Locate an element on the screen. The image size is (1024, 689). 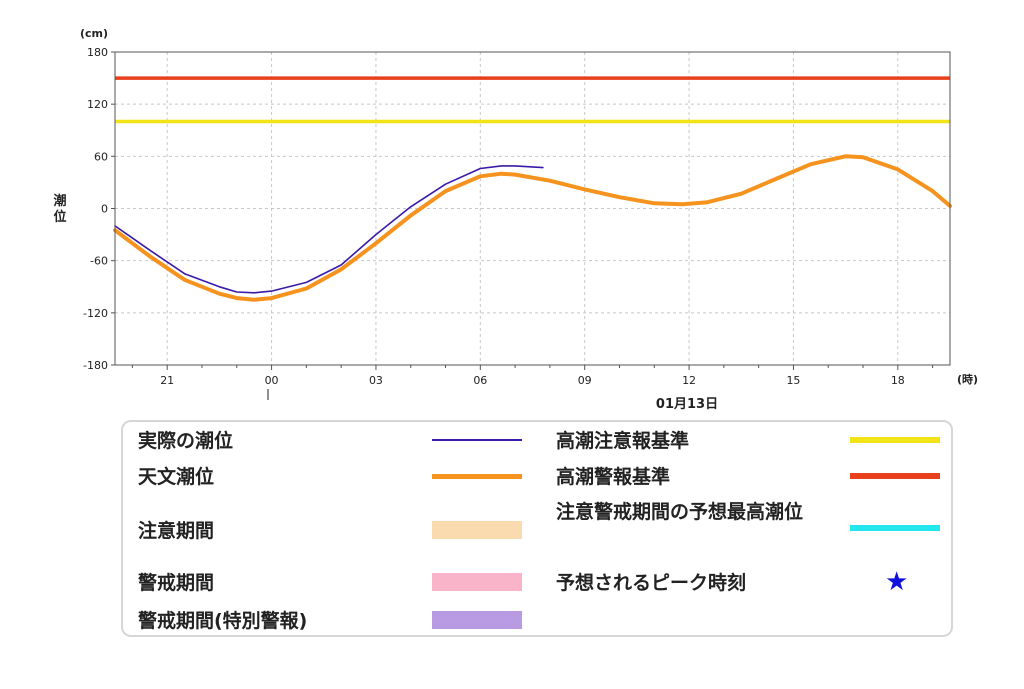
legend-label: 高潮注意報基準 is located at coordinates (623, 441).